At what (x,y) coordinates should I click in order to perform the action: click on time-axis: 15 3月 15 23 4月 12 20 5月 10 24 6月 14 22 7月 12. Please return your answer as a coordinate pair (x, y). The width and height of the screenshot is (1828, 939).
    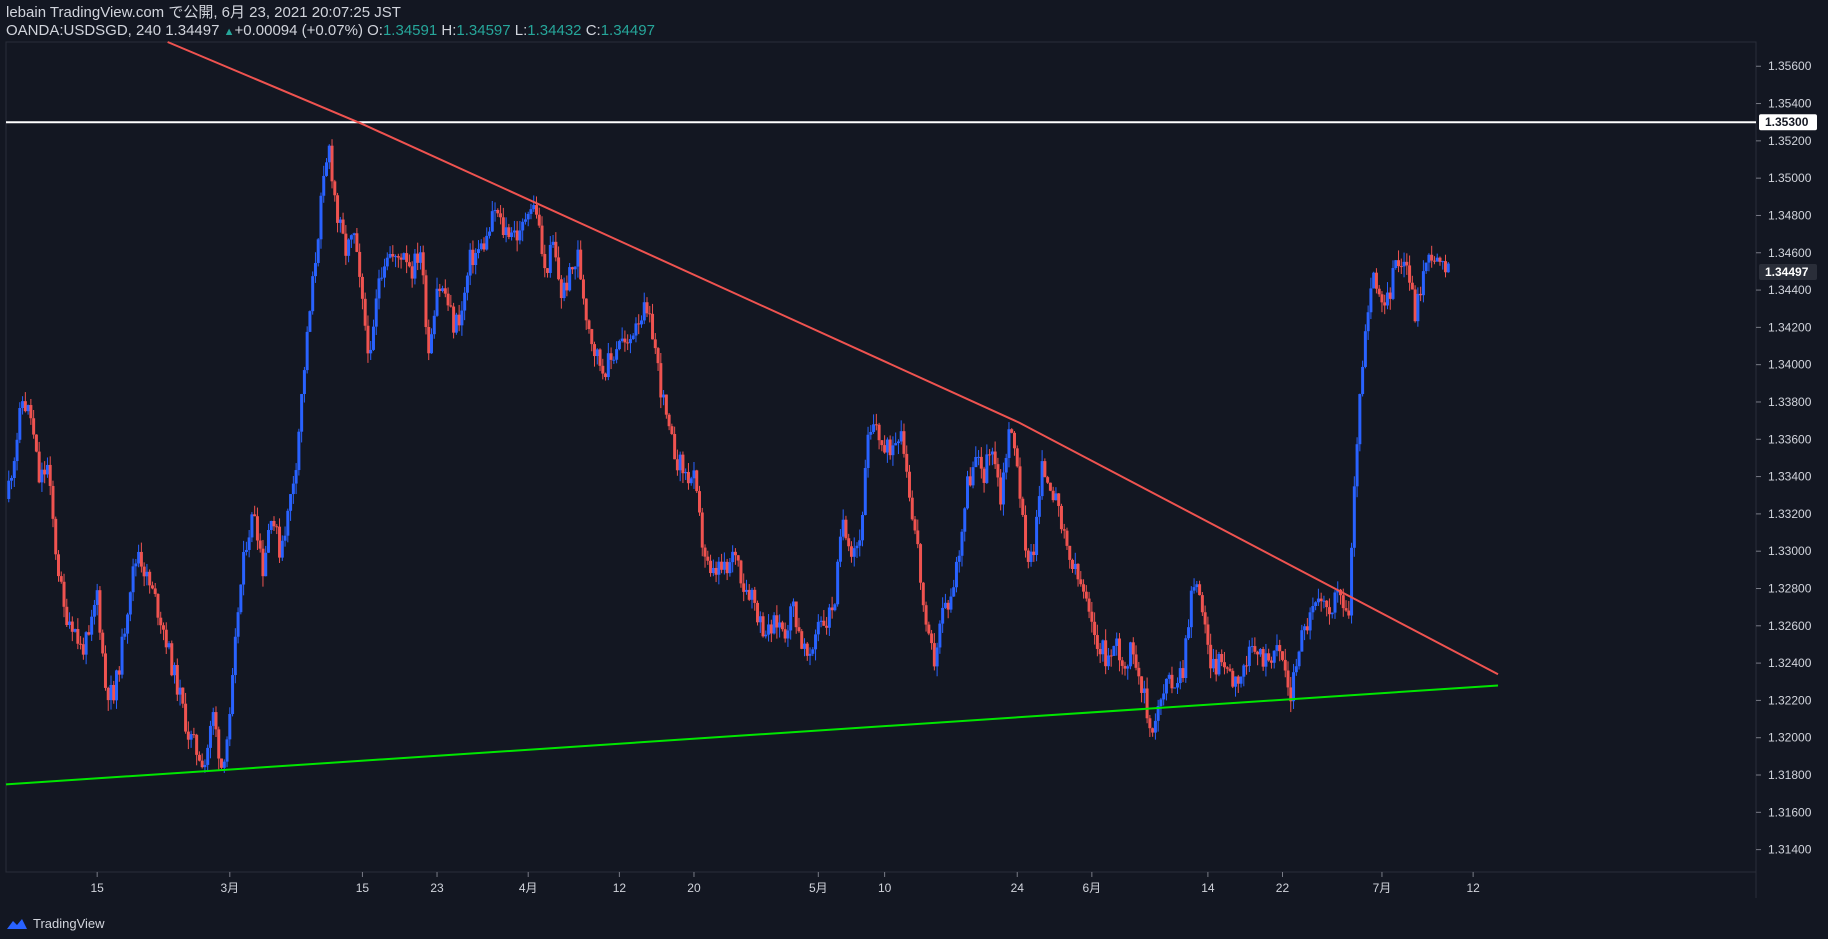
    Looking at the image, I should click on (785, 883).